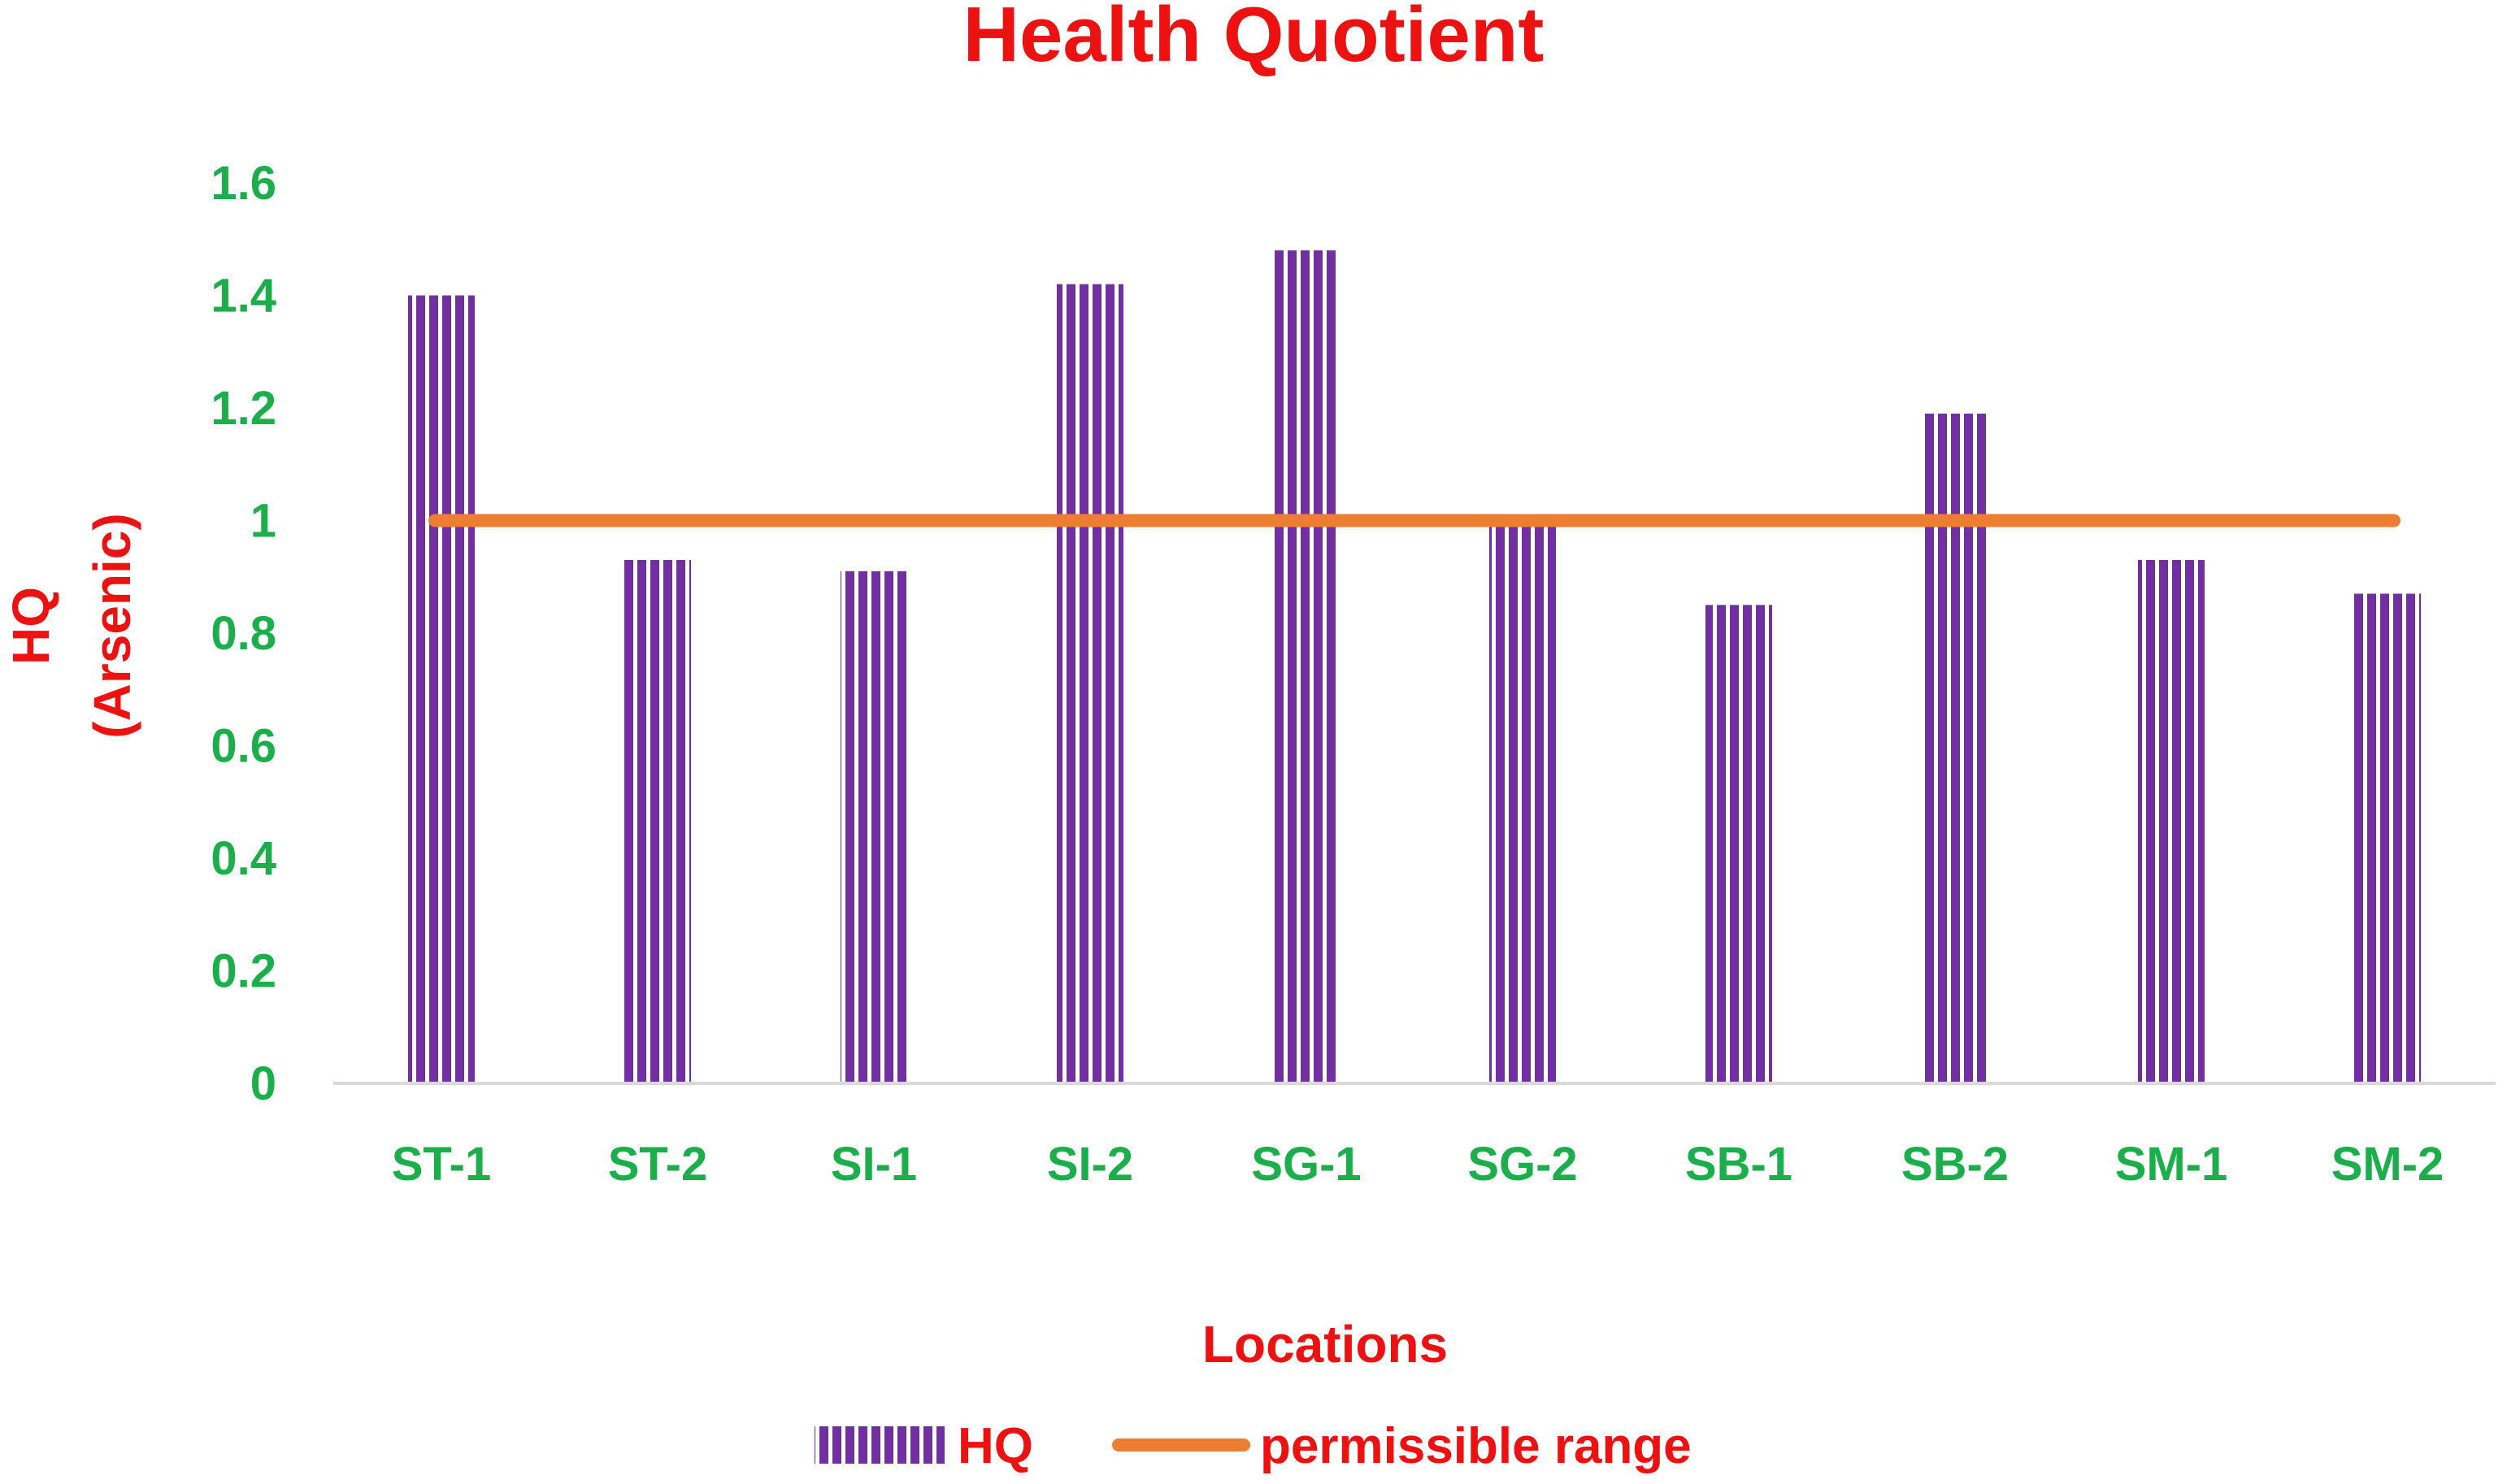 The image size is (2507, 1484). What do you see at coordinates (112, 625) in the screenshot?
I see `y-axis-title-line2: (Arsenic)` at bounding box center [112, 625].